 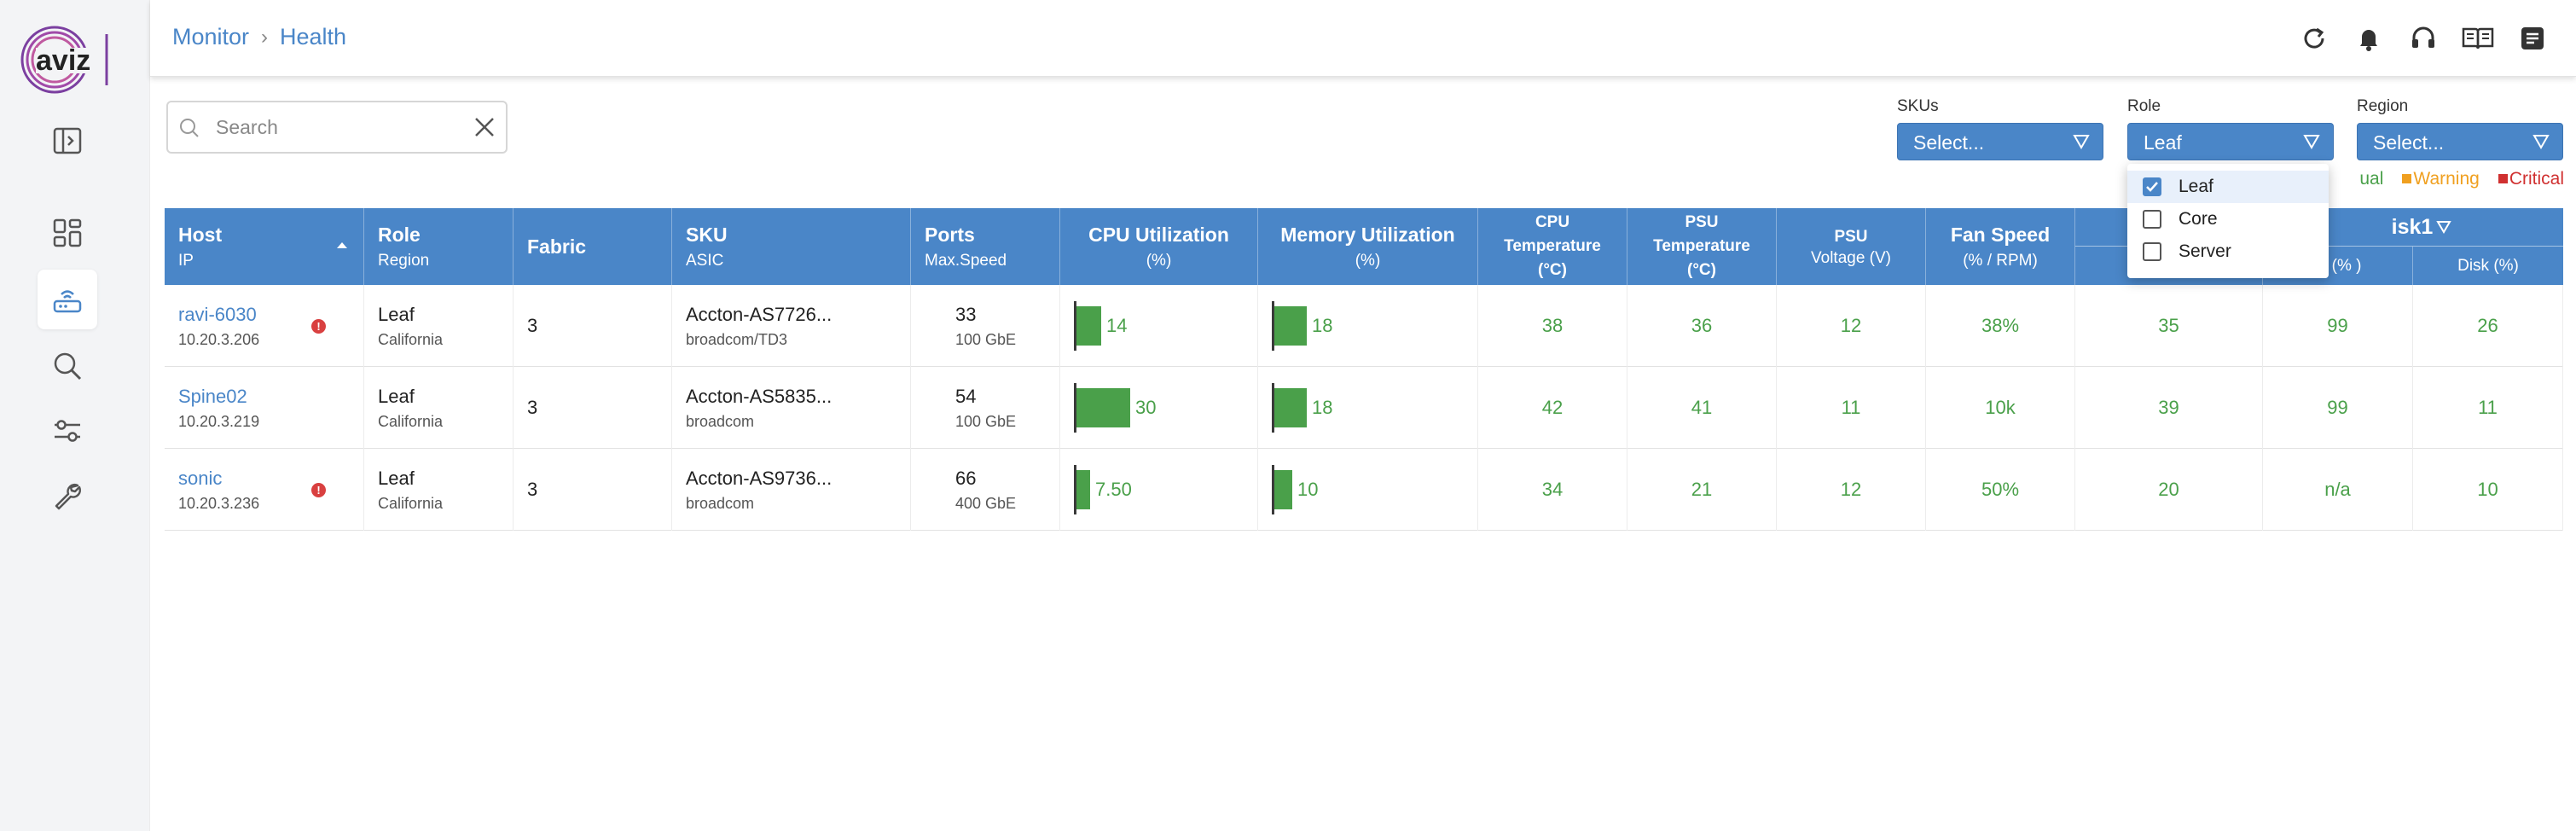 What do you see at coordinates (1103, 407) in the screenshot?
I see `cpu-utilization-fill` at bounding box center [1103, 407].